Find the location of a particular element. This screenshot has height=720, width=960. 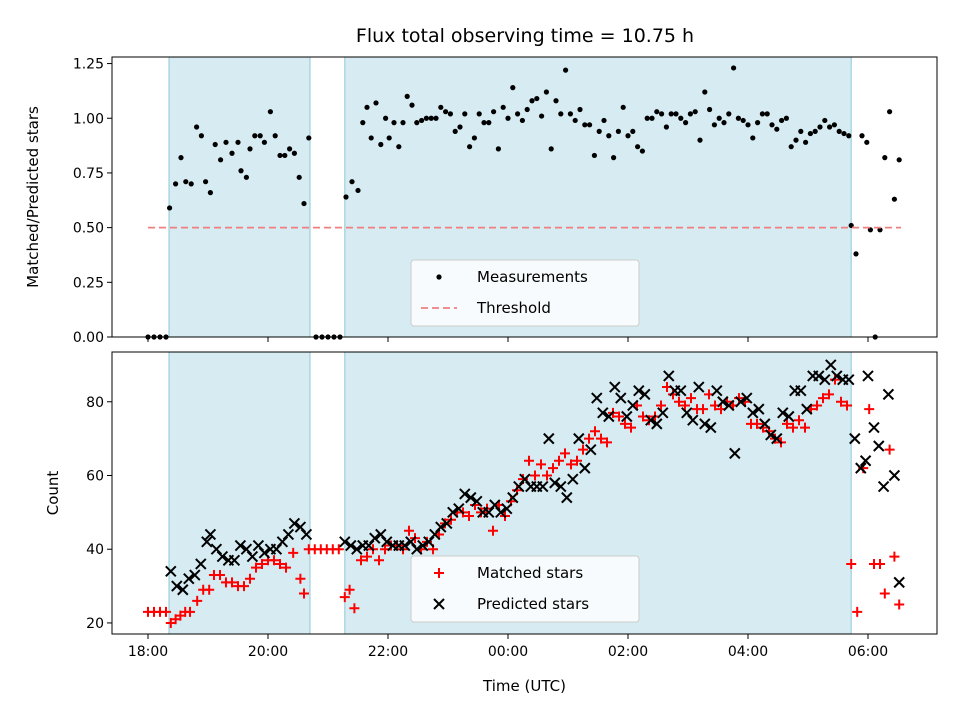

x-tick-label: 20:00 is located at coordinates (268, 652).